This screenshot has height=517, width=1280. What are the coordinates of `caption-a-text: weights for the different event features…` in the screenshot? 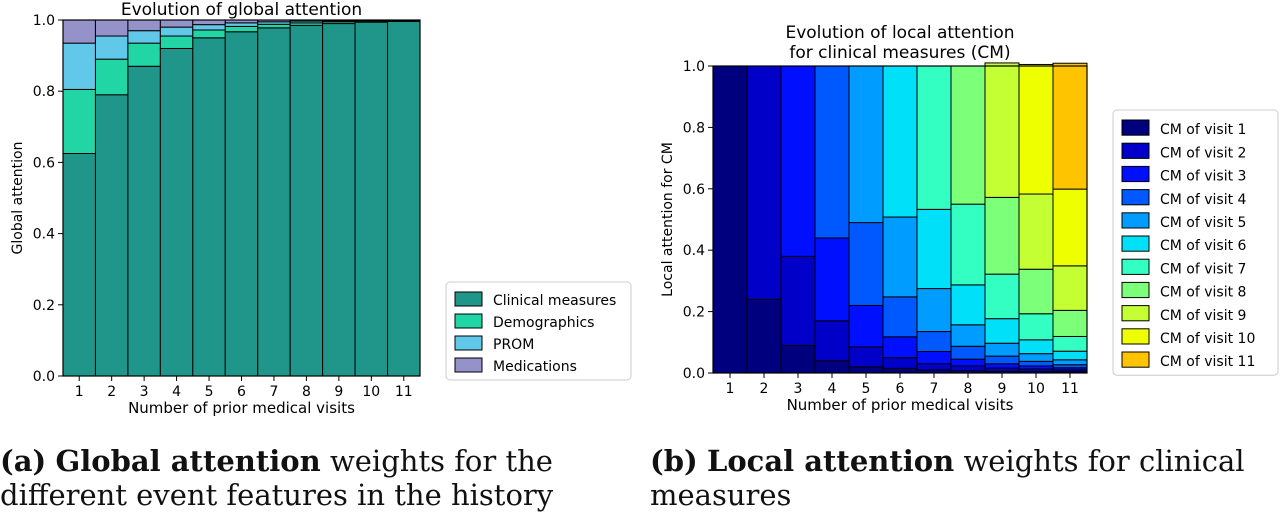 It's located at (277, 478).